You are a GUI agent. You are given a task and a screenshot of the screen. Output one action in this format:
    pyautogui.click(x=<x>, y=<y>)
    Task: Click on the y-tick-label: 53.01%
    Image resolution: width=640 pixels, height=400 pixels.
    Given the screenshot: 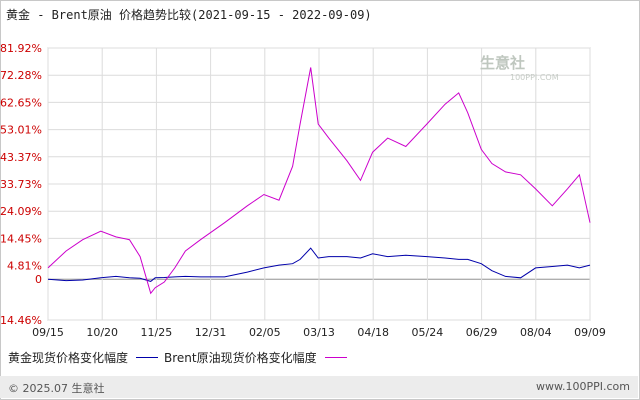 What is the action you would take?
    pyautogui.click(x=21, y=130)
    